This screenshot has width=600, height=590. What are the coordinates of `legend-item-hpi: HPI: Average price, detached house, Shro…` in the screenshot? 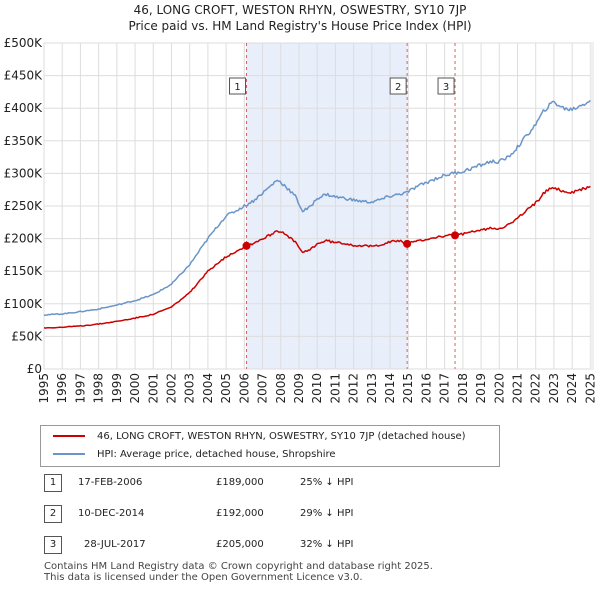 It's located at (194, 455).